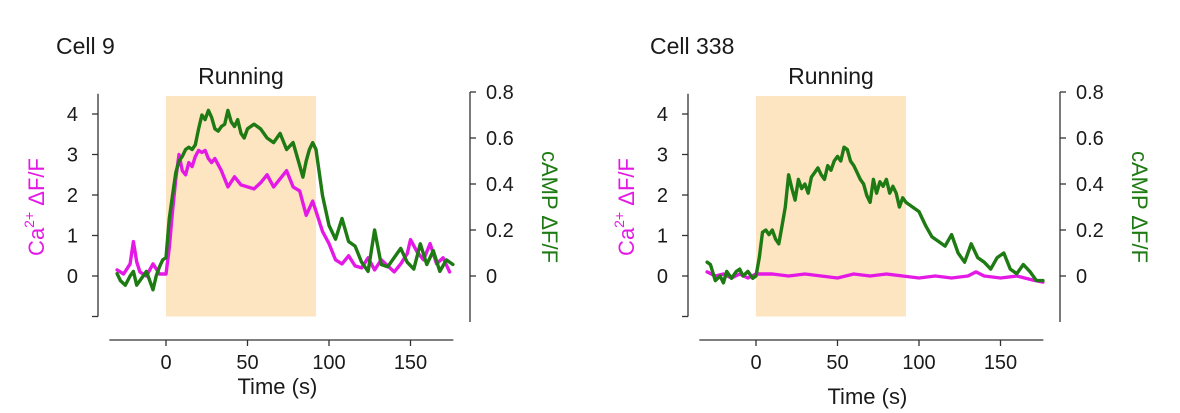  Describe the element at coordinates (831, 206) in the screenshot. I see `running-band` at that location.